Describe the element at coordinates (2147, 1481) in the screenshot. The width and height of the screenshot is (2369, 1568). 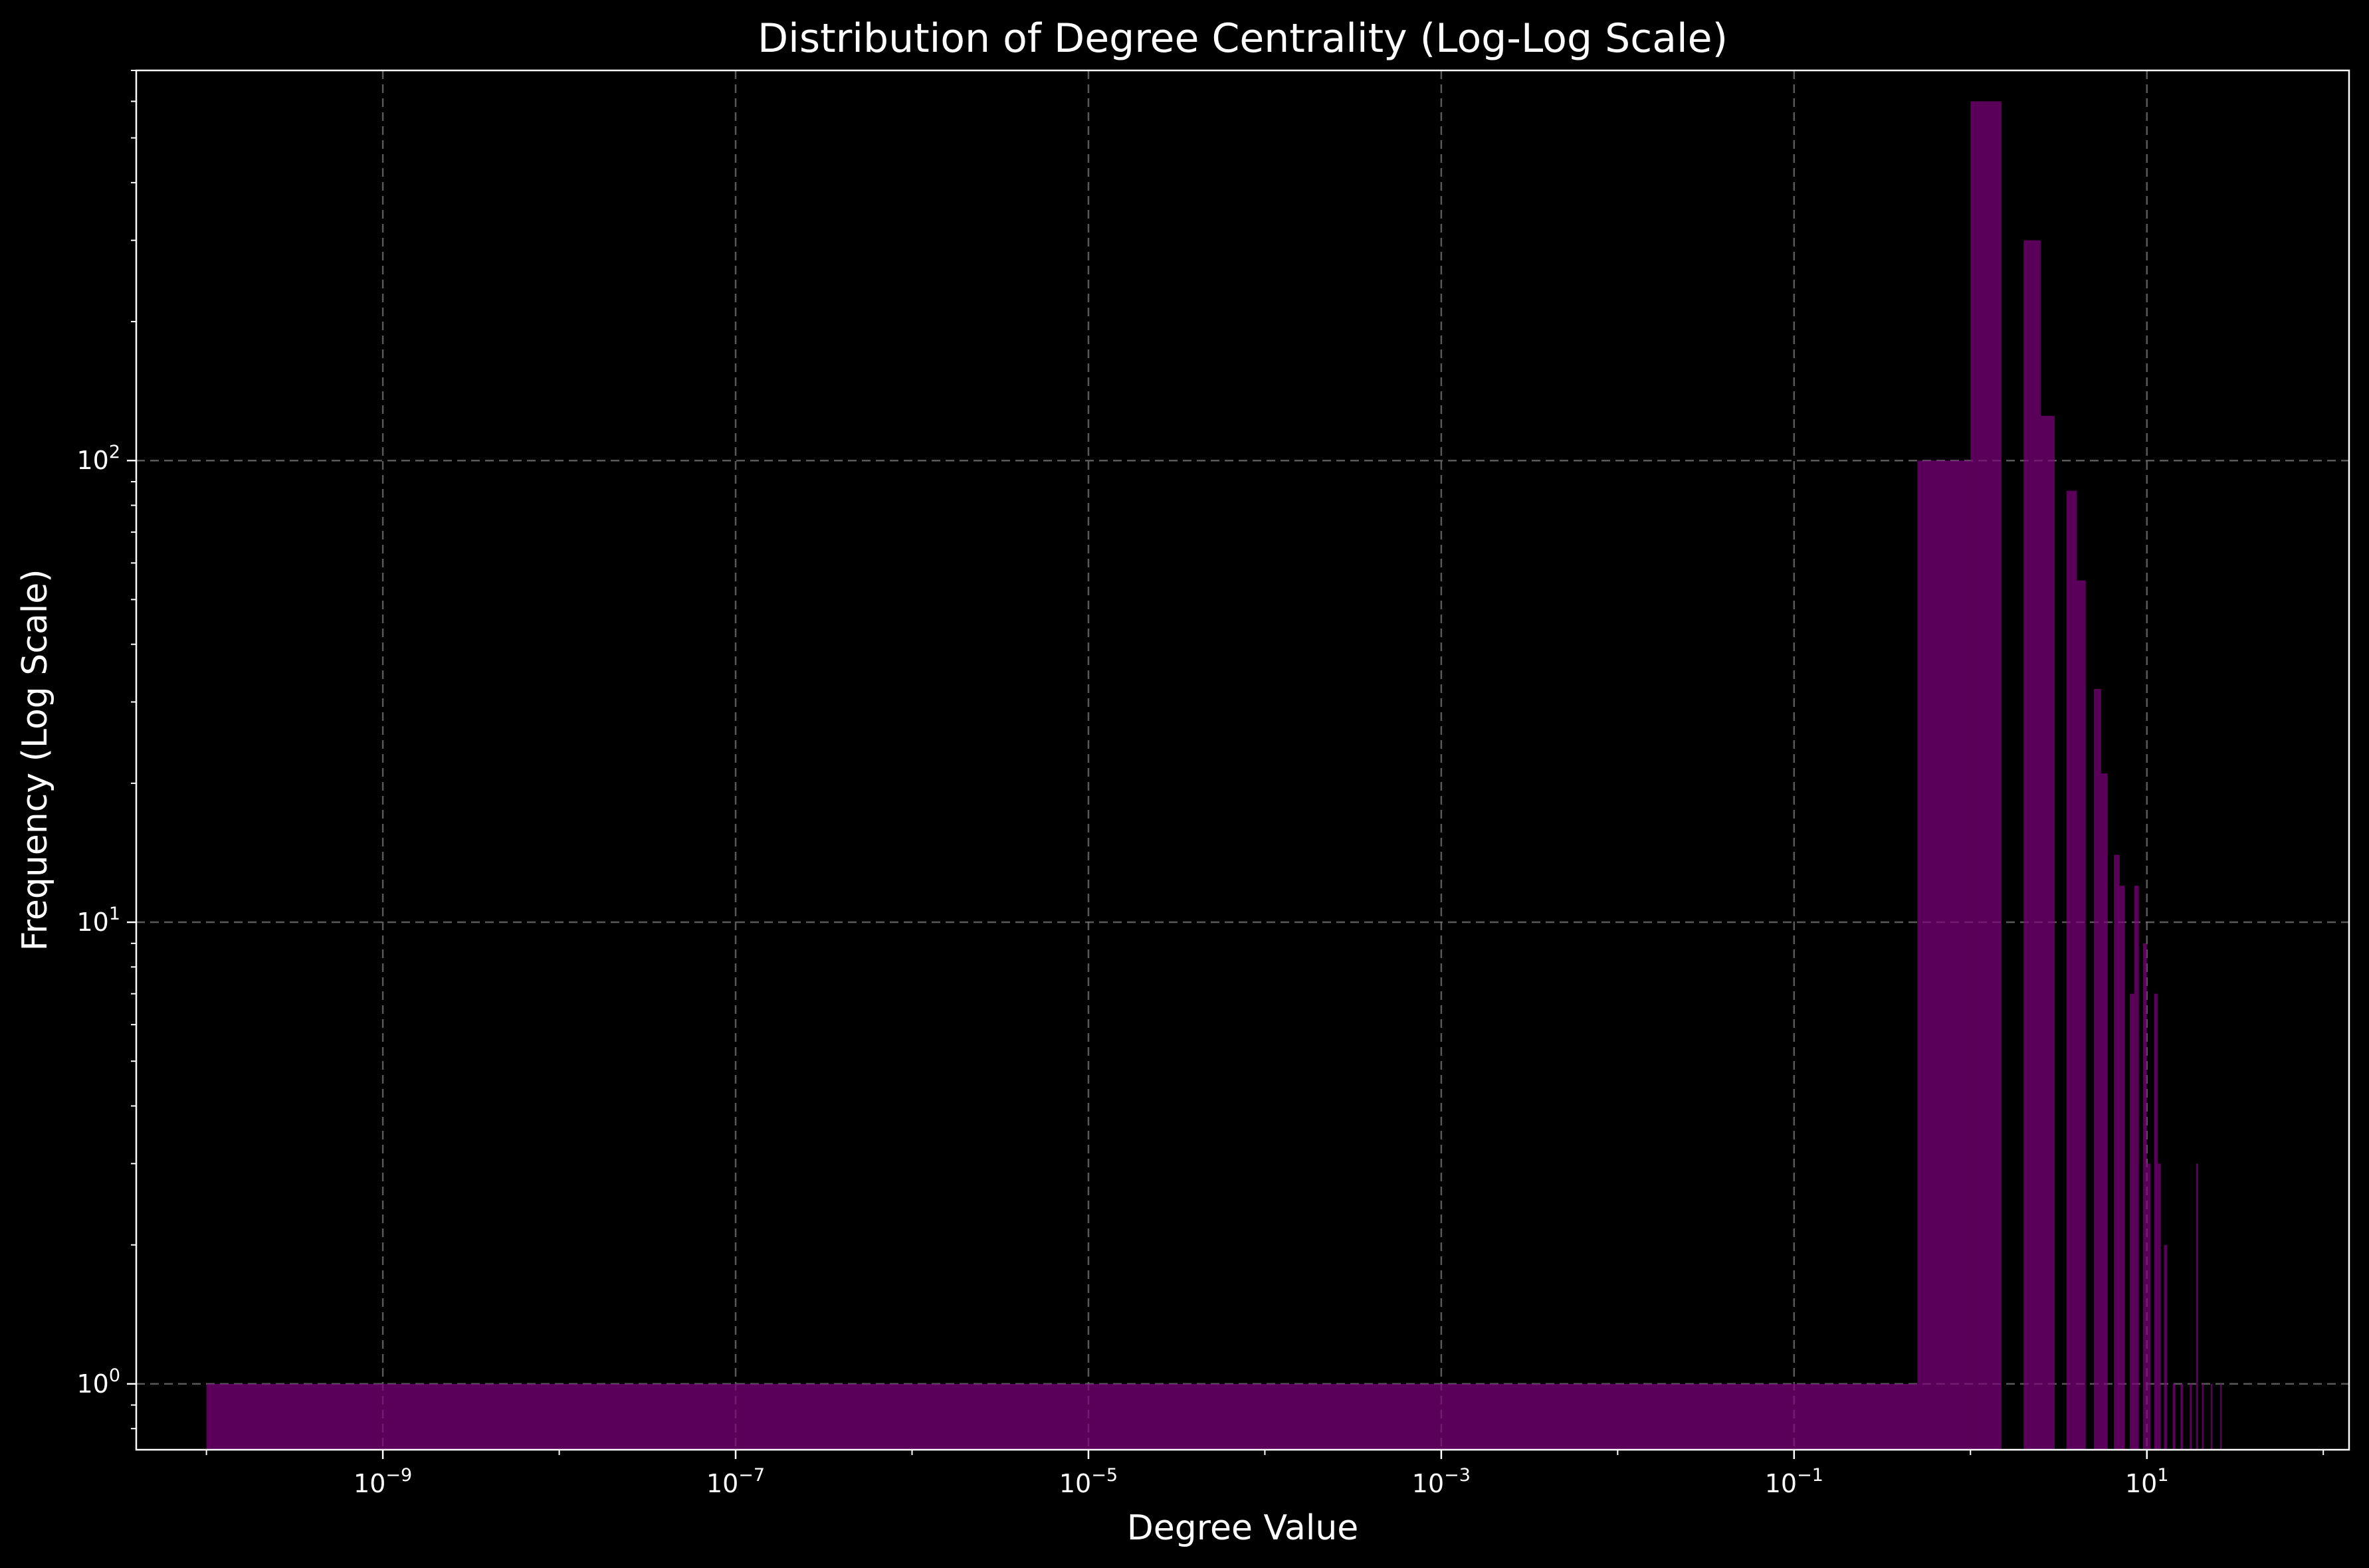
I see `x-tick-label: 10¹` at that location.